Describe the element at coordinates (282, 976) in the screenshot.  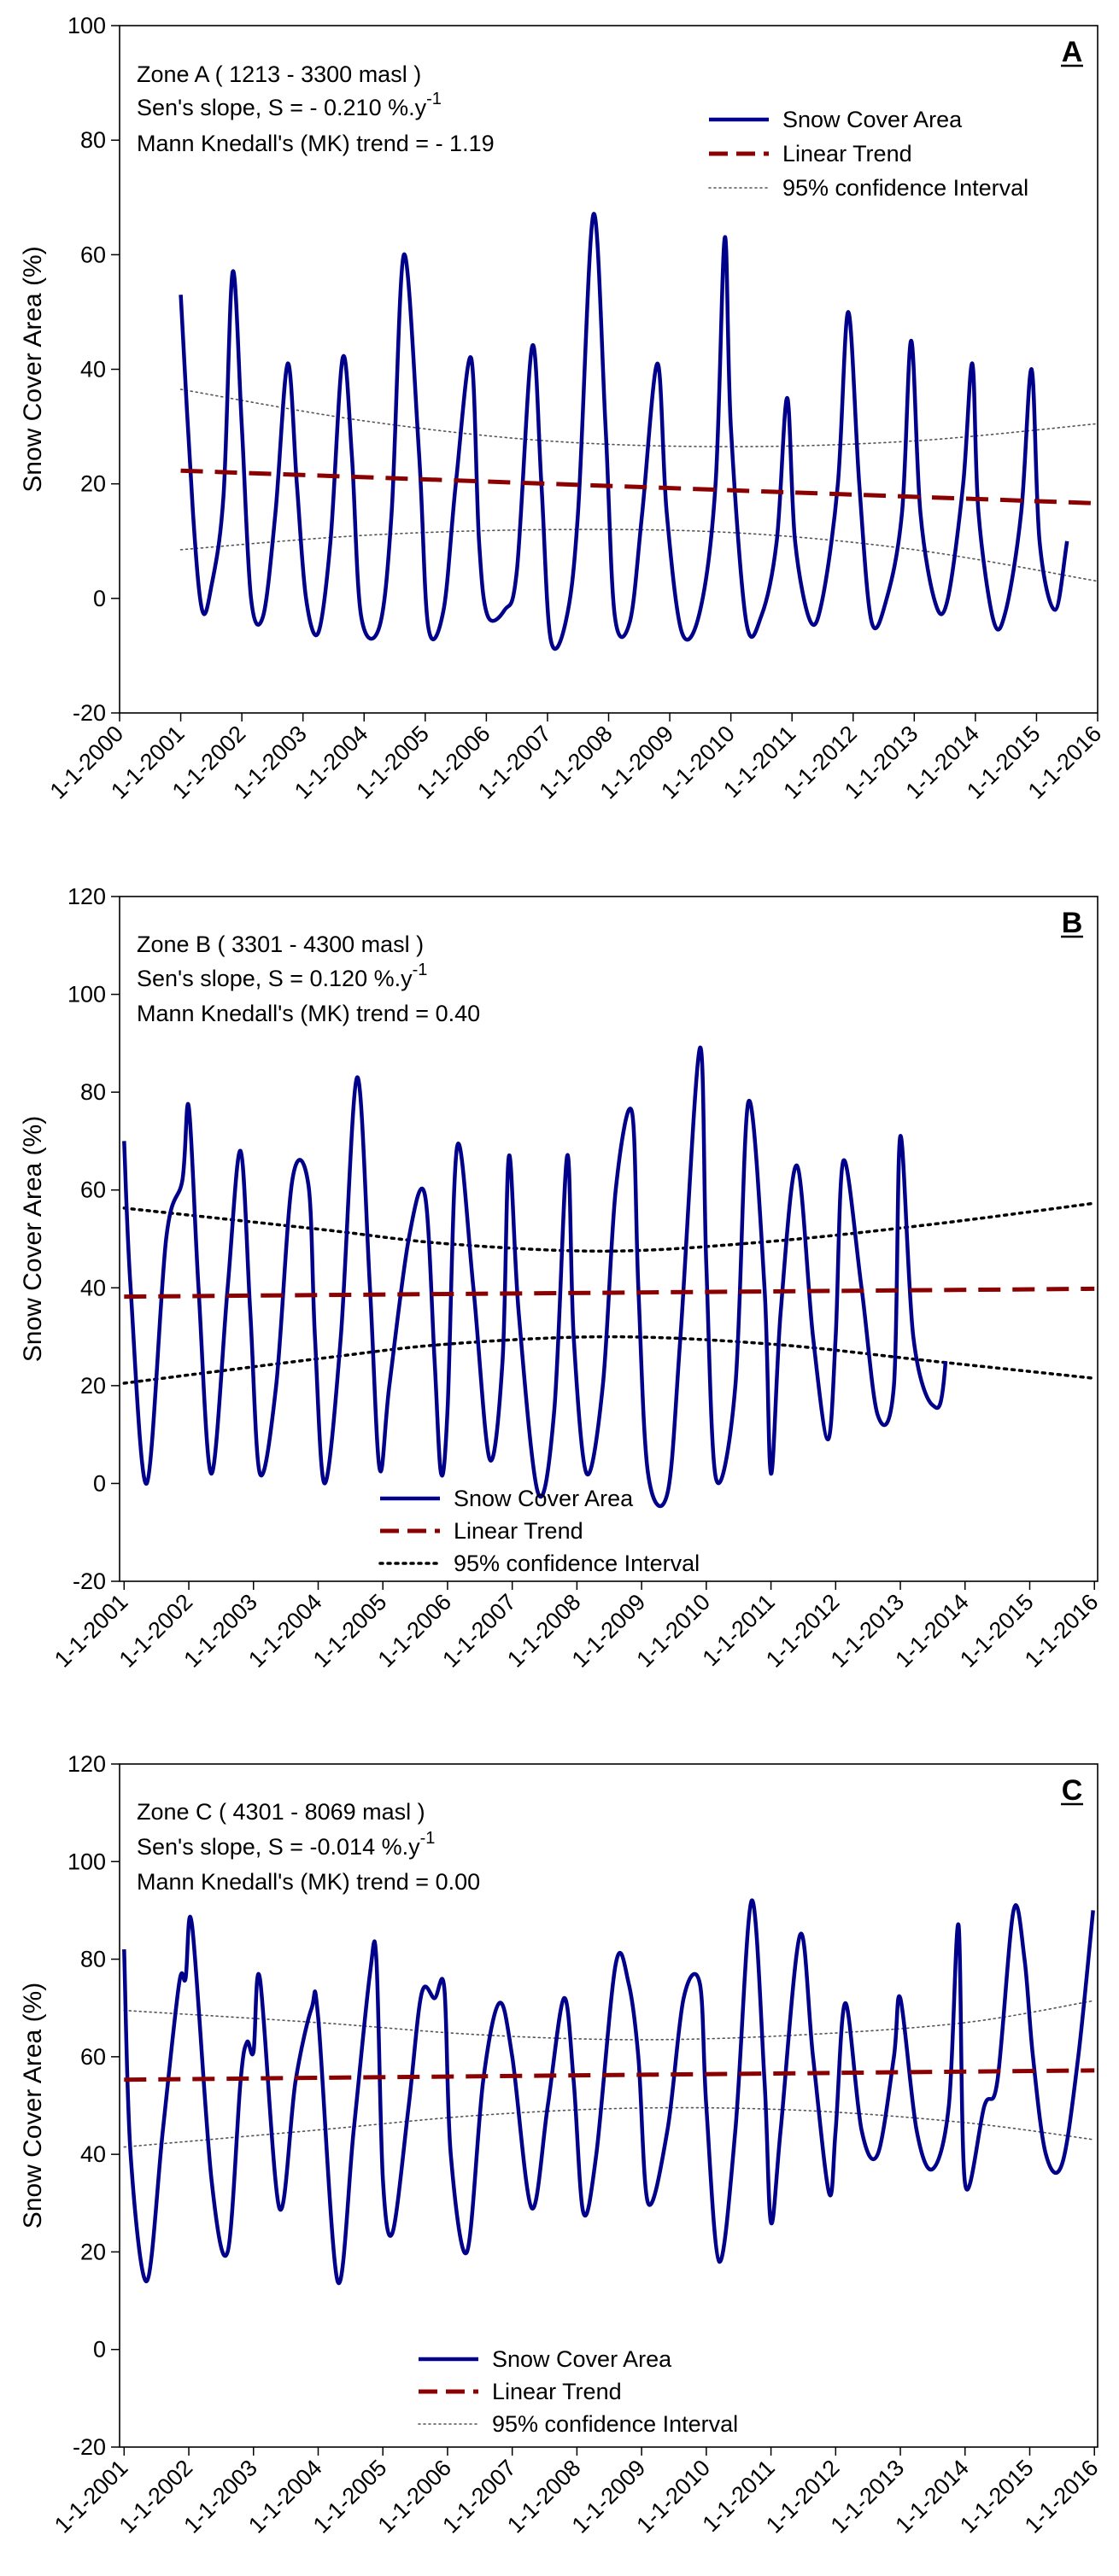
I see `sens-slope-label: Sen's slope, S = 0.120 %.y-1` at that location.